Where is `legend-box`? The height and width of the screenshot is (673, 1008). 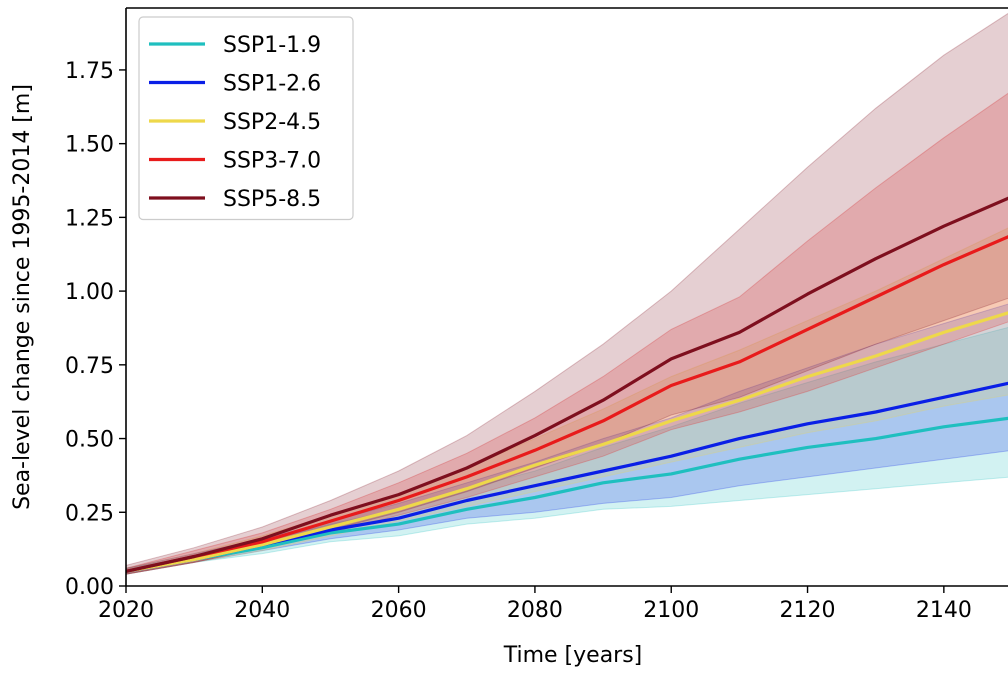 legend-box is located at coordinates (246, 118).